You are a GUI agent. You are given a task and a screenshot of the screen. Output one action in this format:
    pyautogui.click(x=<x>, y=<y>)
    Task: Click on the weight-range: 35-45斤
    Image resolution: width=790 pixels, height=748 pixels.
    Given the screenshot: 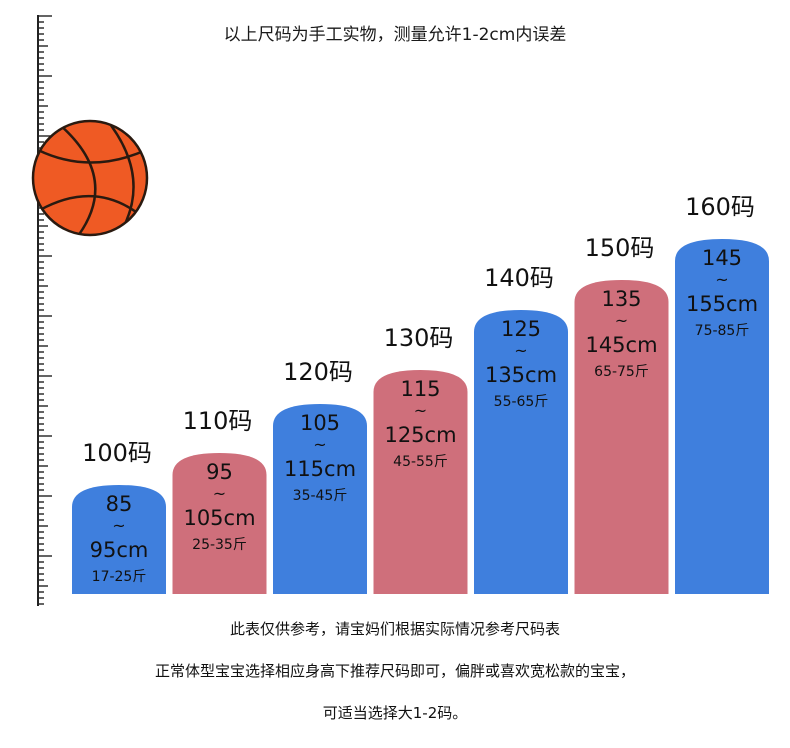 What is the action you would take?
    pyautogui.click(x=320, y=496)
    